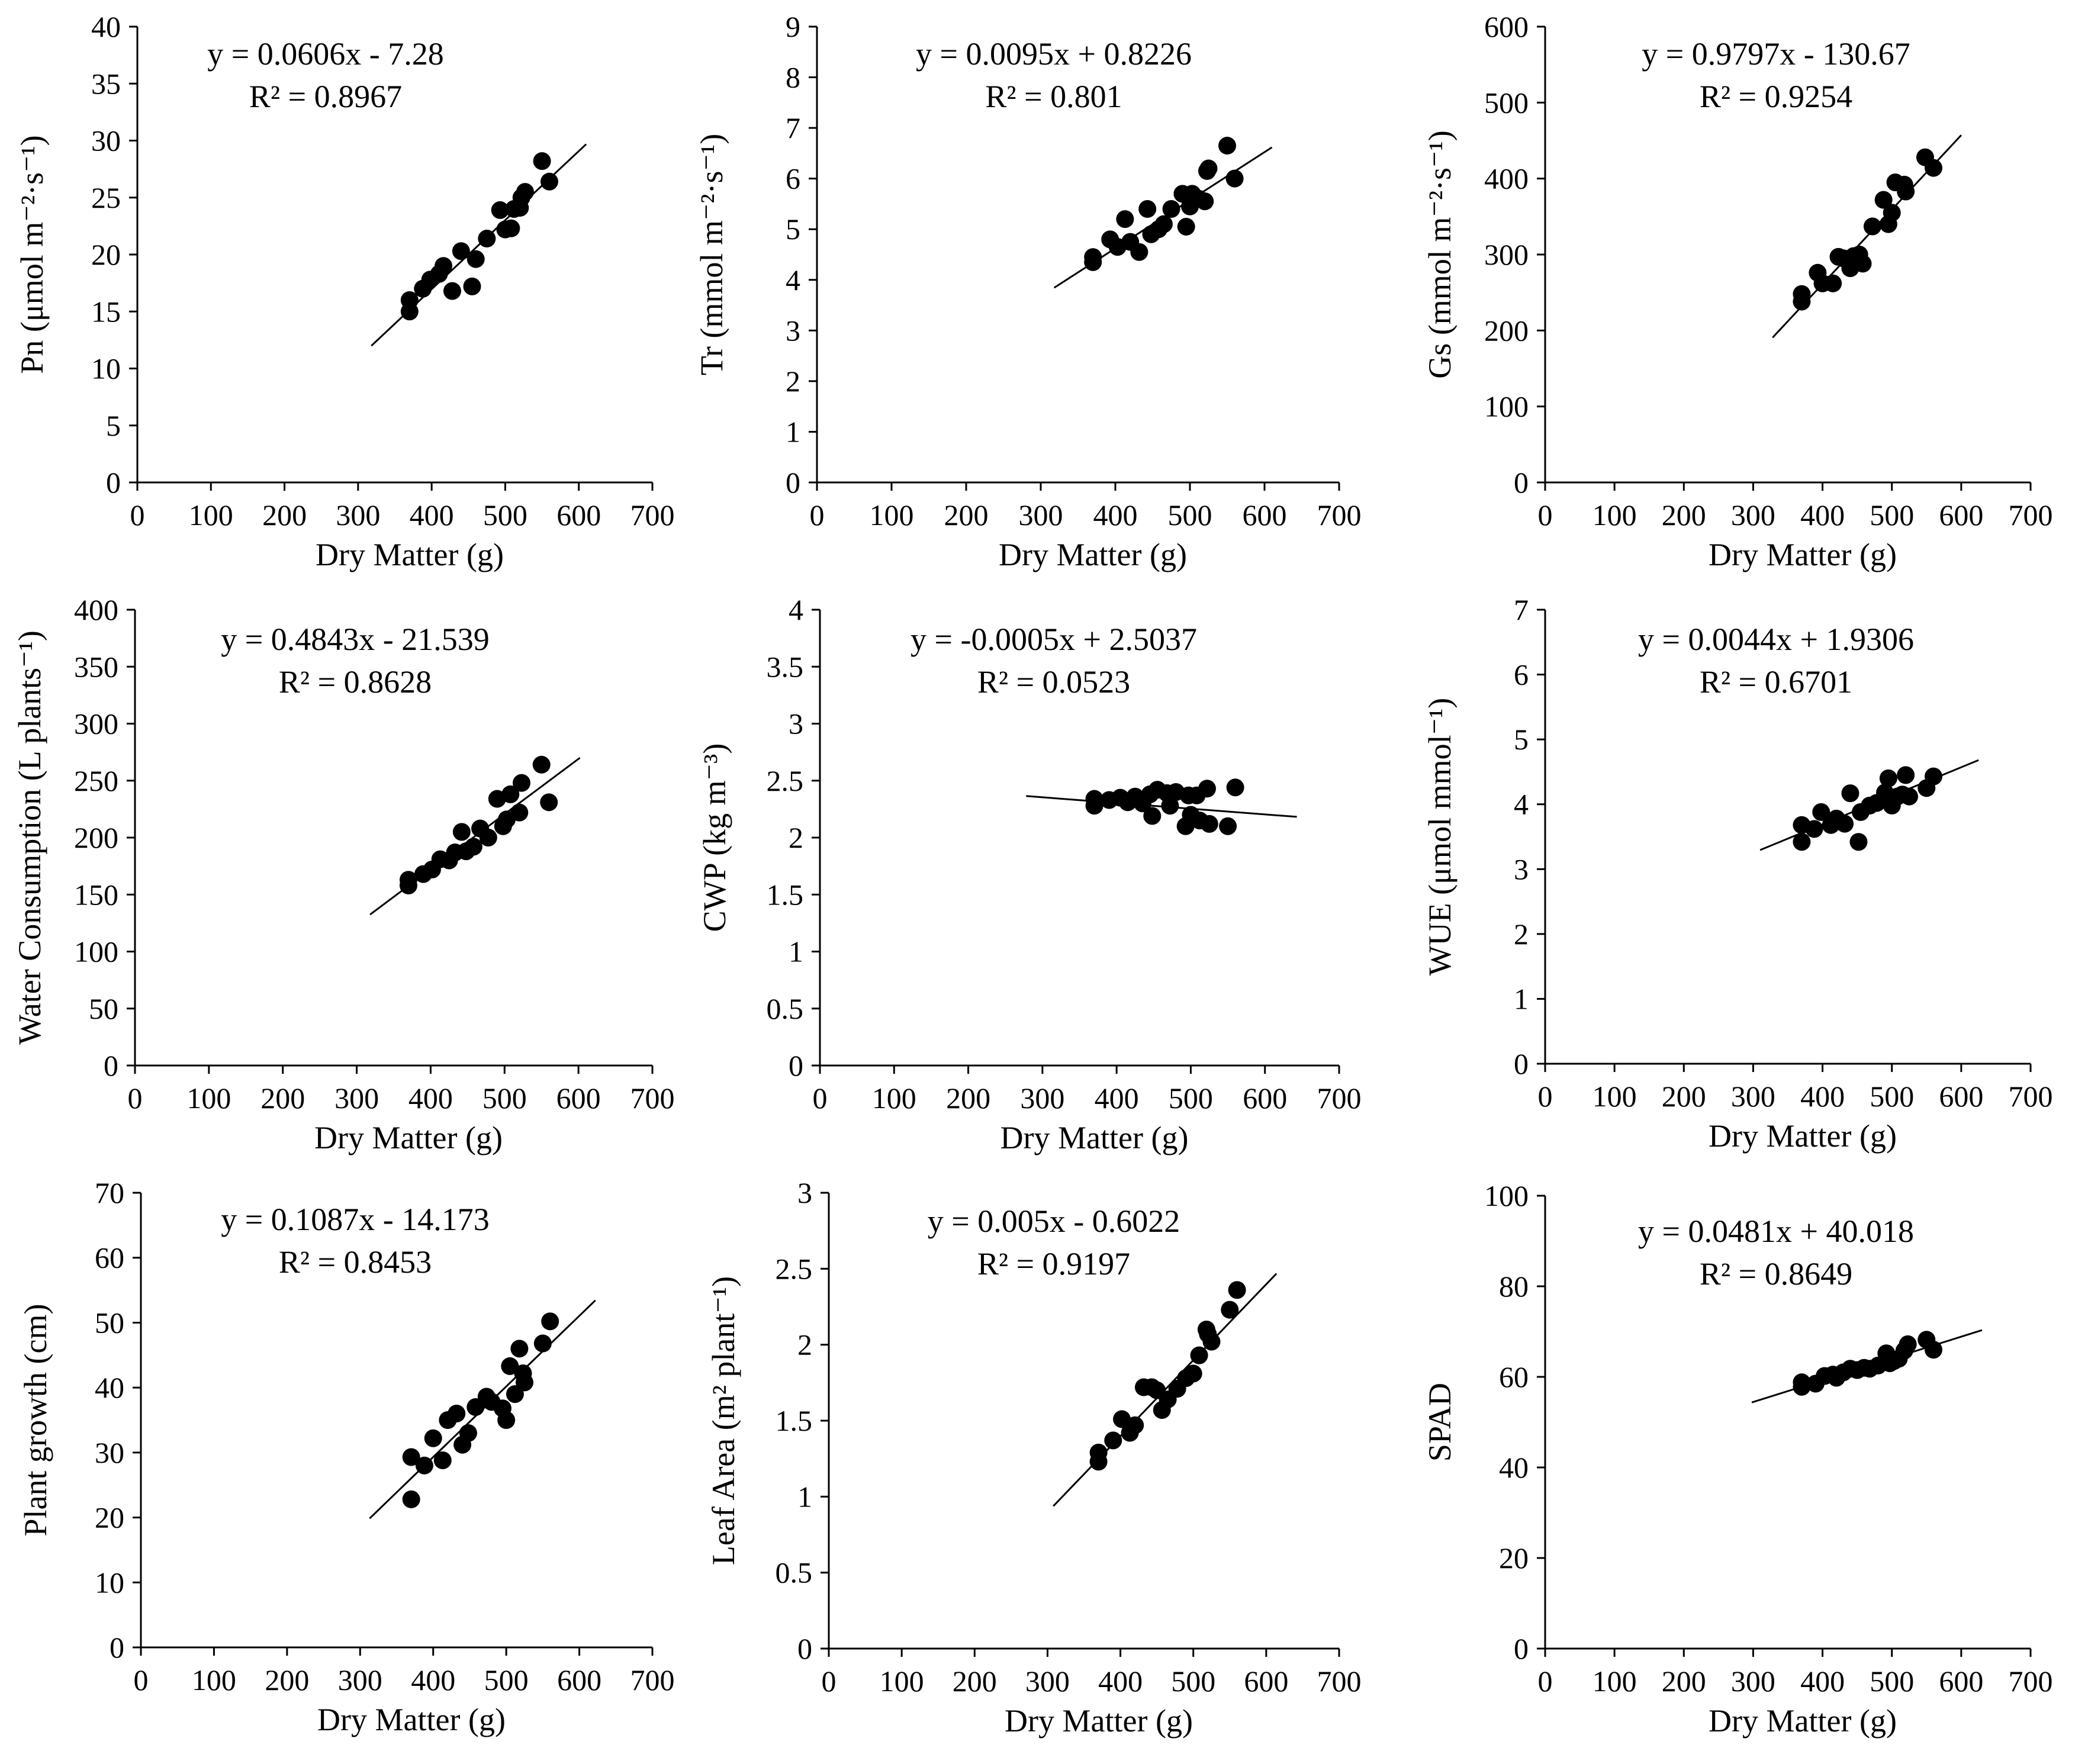 Image resolution: width=2088 pixels, height=1764 pixels. Describe the element at coordinates (109, 1257) in the screenshot. I see `y-tick-label: 60` at that location.